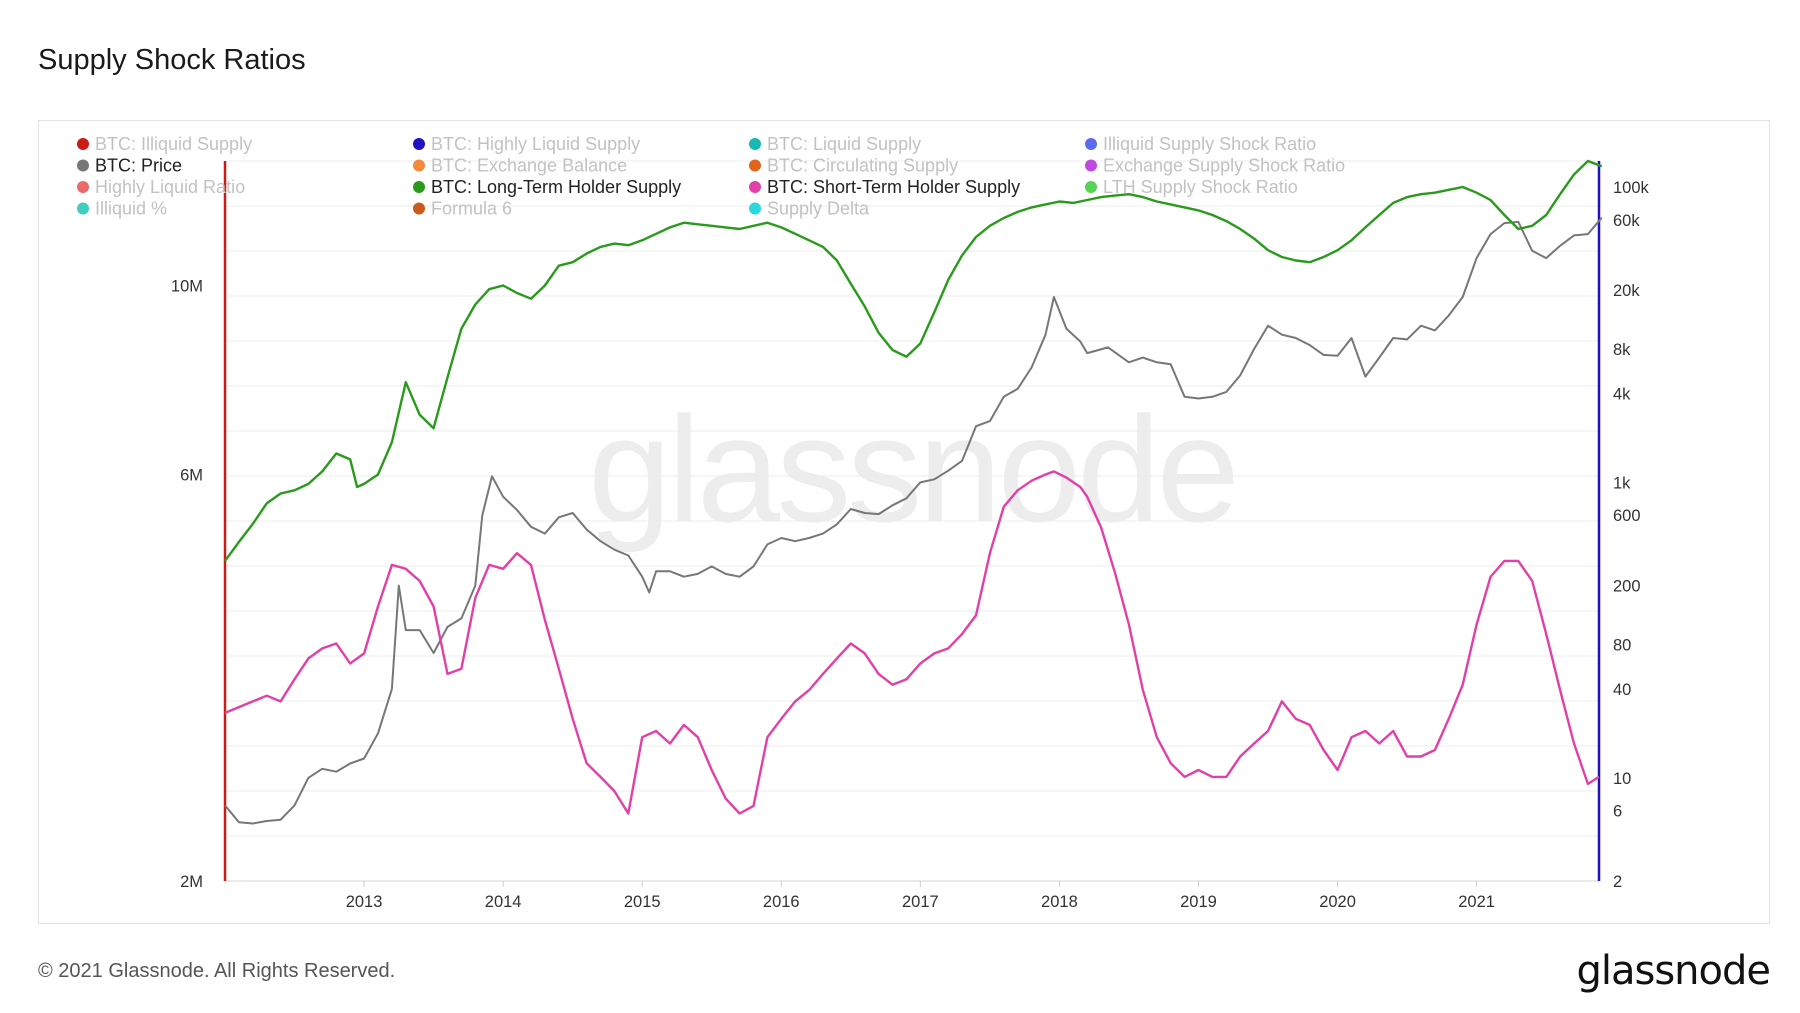 This screenshot has height=1013, width=1800. What do you see at coordinates (173, 144) in the screenshot?
I see `legend-label: BTC: Illiquid Supply` at bounding box center [173, 144].